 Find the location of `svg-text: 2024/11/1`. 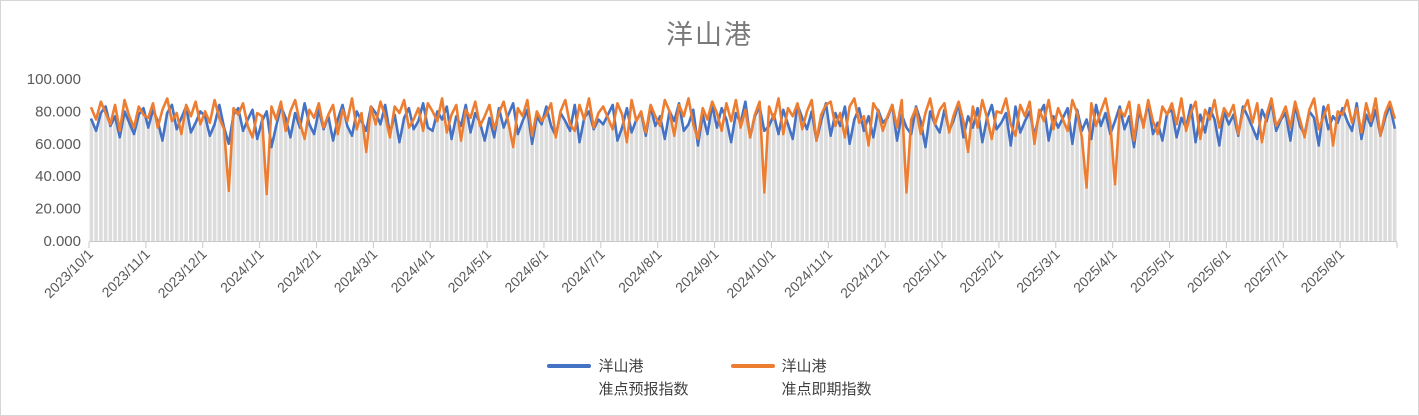

svg-text: 2024/11/1 is located at coordinates (808, 273).